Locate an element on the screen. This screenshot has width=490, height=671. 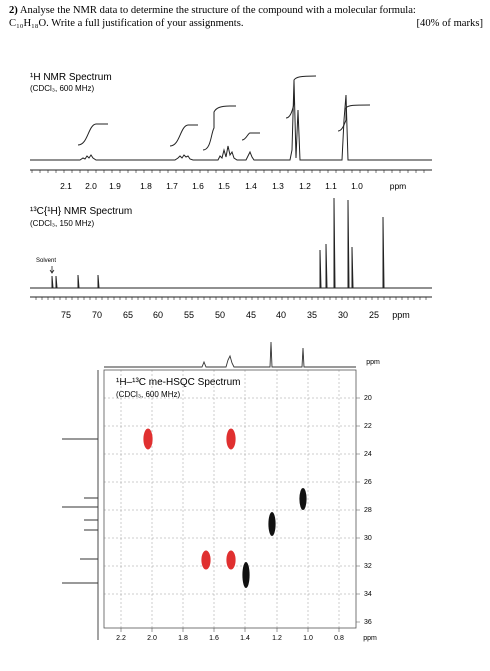
h1-tick-label: 2.1 is located at coordinates (66, 186).